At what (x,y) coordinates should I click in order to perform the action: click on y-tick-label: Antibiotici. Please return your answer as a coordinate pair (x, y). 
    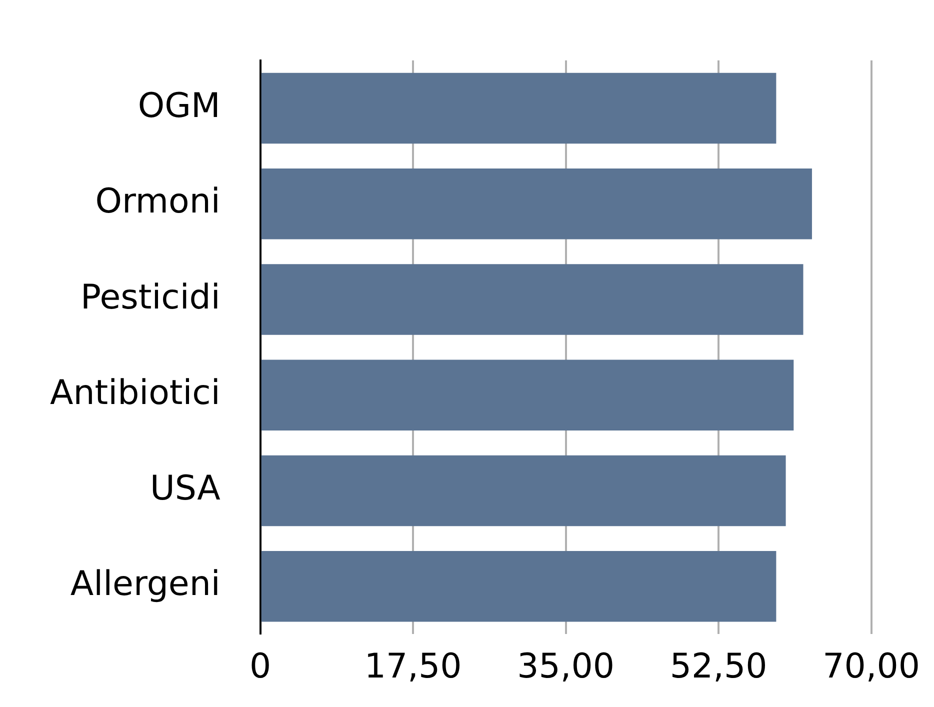
    Looking at the image, I should click on (135, 392).